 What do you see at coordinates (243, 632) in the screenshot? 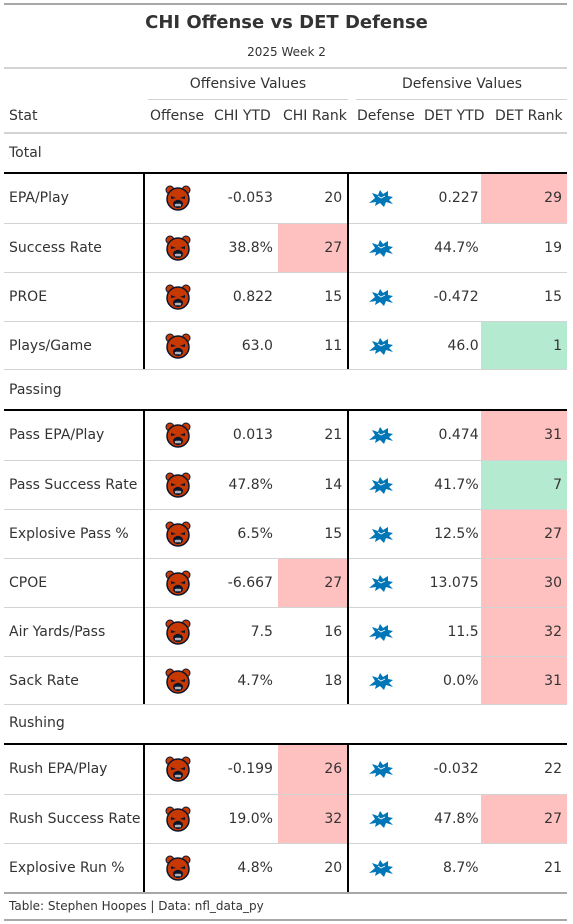
I see `chi-ytd-cell: 7.5` at bounding box center [243, 632].